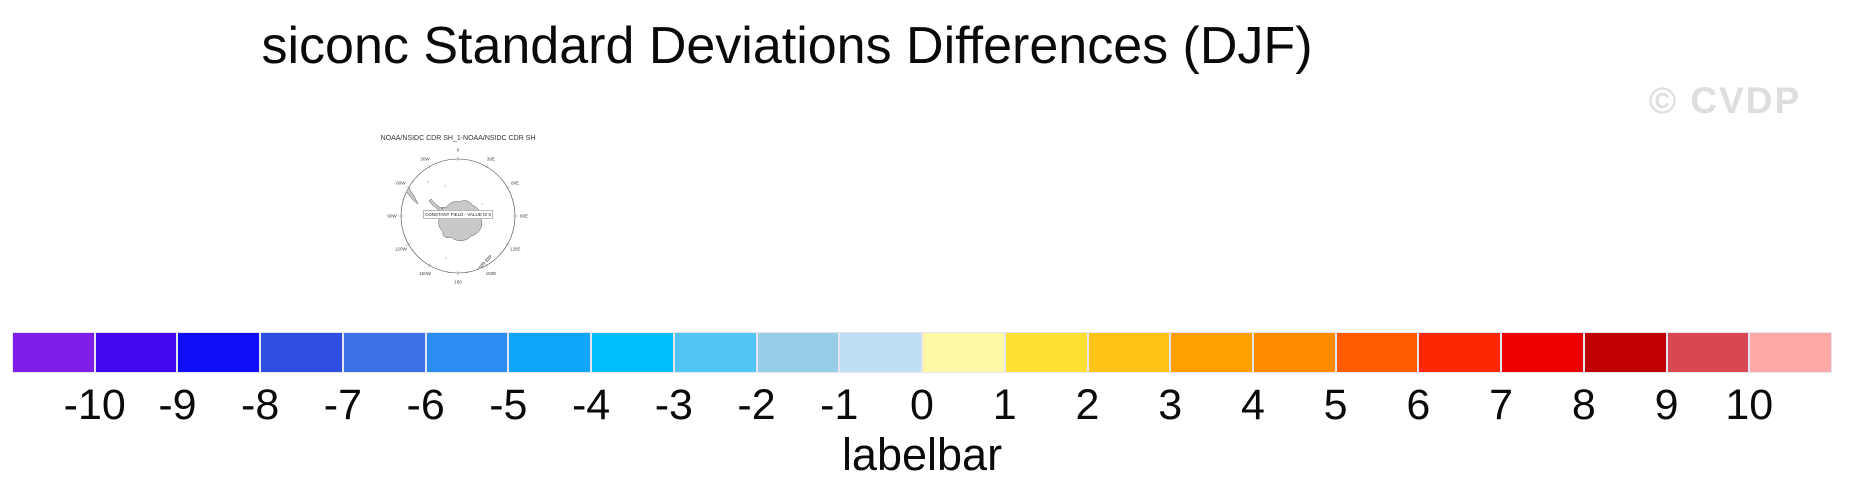 The image size is (1851, 503). Describe the element at coordinates (460, 220) in the screenshot. I see `antarctica-landmass` at that location.